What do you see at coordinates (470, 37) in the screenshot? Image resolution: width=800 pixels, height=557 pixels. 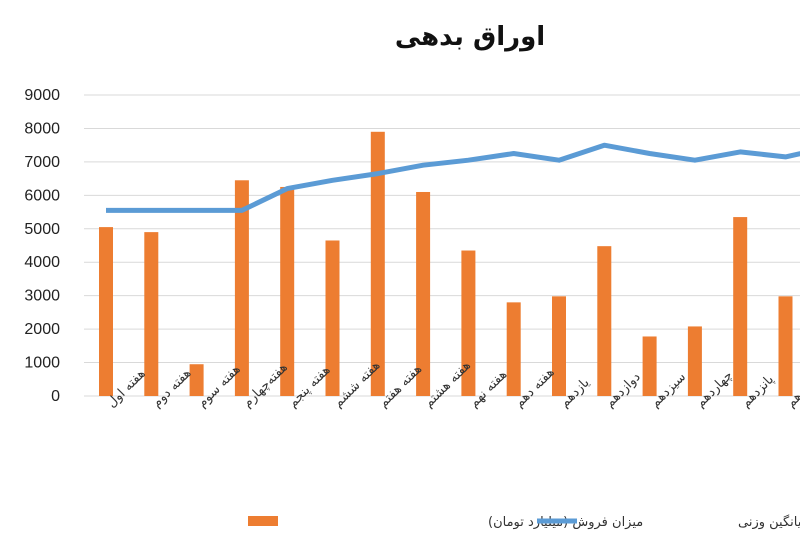 I see `chart-title: اوراق بدهی` at bounding box center [470, 37].